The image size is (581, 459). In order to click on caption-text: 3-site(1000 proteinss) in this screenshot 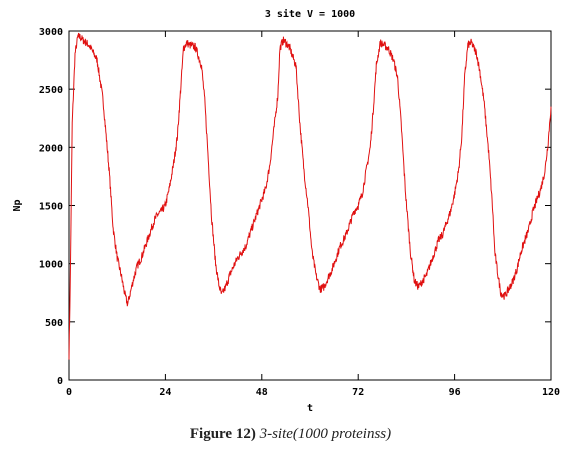, I will do `click(325, 434)`.